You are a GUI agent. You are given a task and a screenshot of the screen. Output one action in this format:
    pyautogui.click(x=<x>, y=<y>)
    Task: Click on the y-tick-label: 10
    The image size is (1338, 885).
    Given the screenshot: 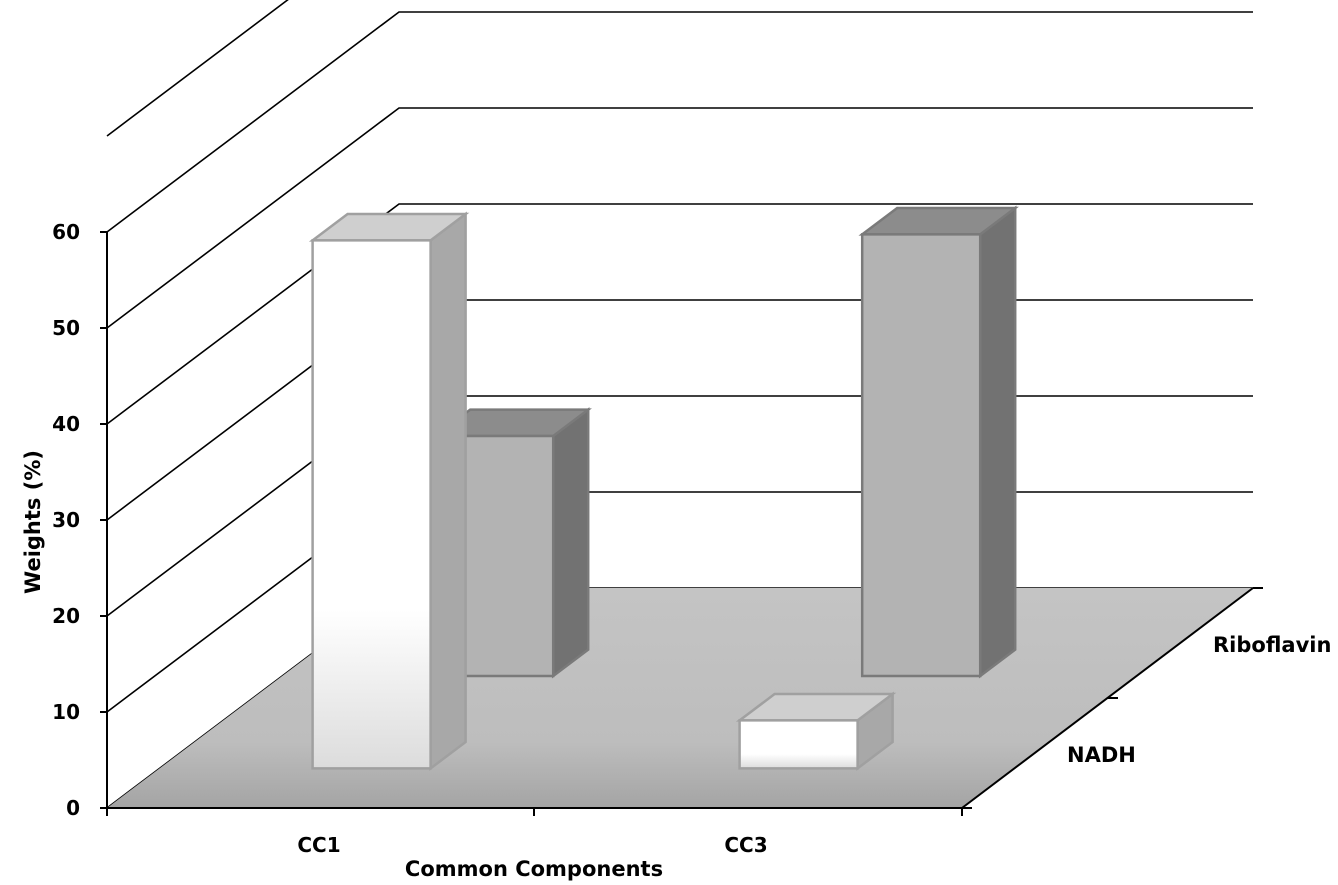 What is the action you would take?
    pyautogui.click(x=66, y=712)
    